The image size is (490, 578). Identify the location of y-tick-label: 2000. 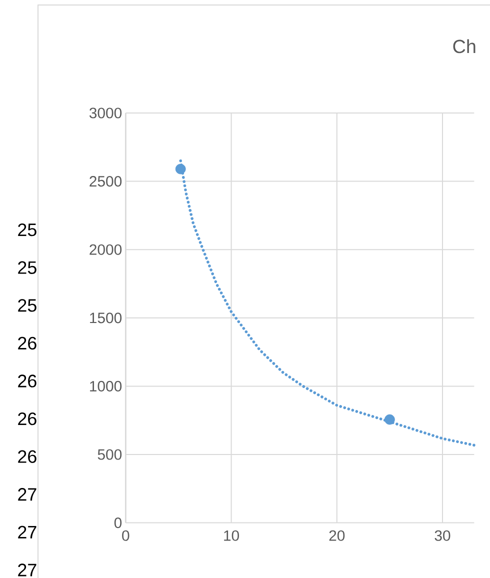
(106, 249).